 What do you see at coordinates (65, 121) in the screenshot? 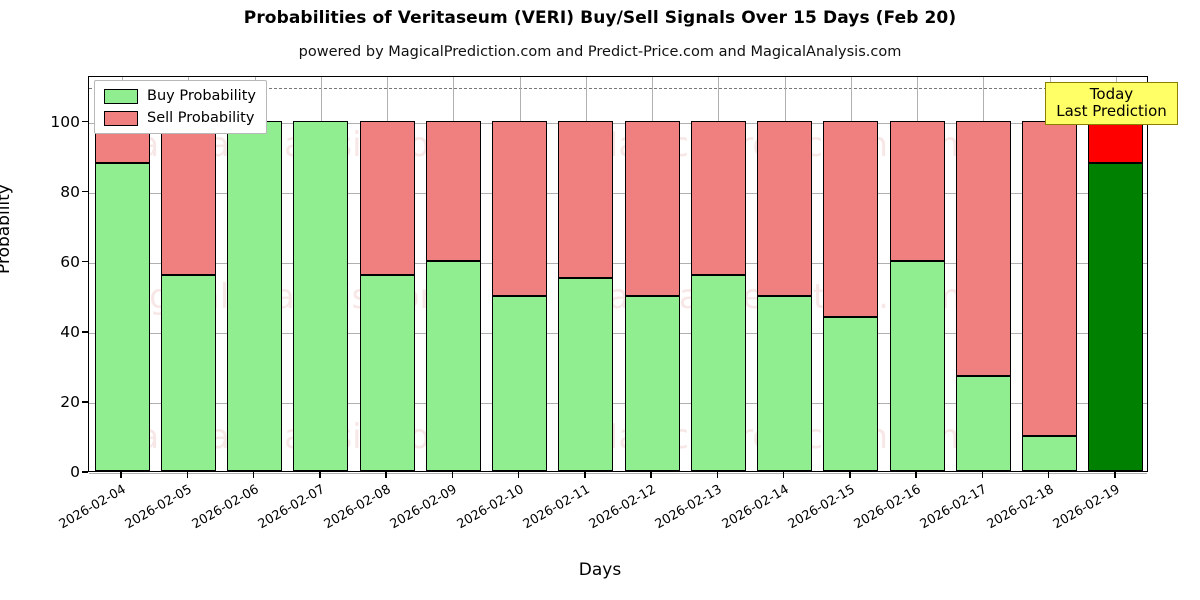
I see `y-axis-tick-label: 100` at bounding box center [65, 121].